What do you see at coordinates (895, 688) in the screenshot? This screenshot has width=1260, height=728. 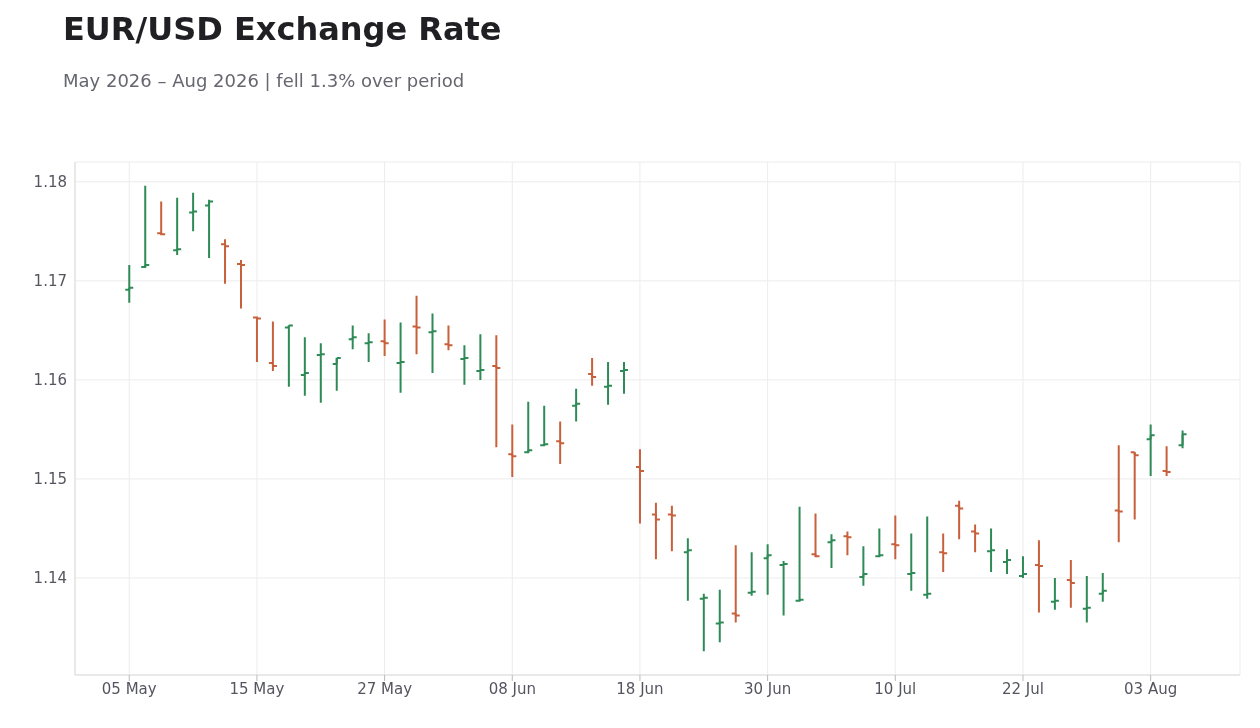 I see `x-tick-label: 10 Jul` at bounding box center [895, 688].